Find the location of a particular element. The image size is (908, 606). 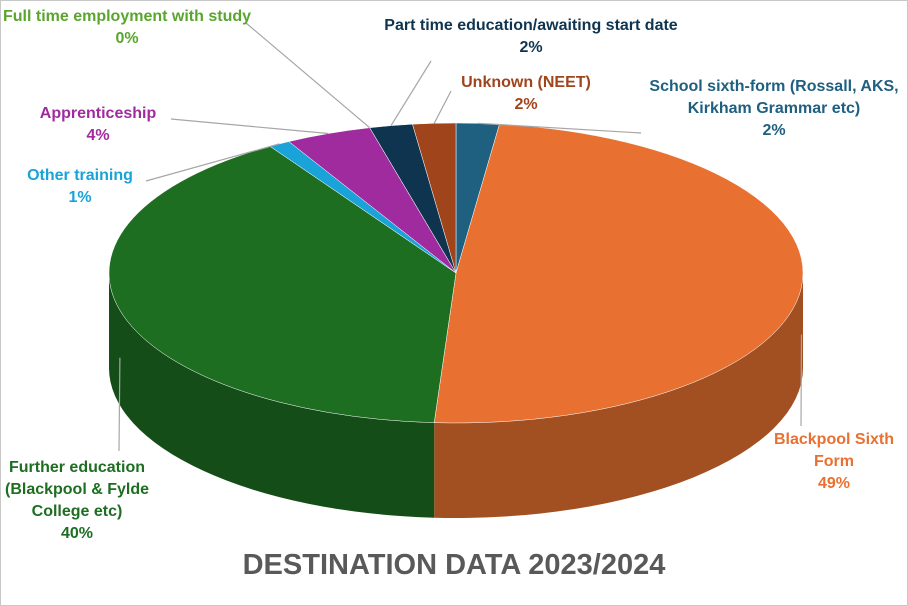

label-category: Part time education/awaiting start date is located at coordinates (531, 25).